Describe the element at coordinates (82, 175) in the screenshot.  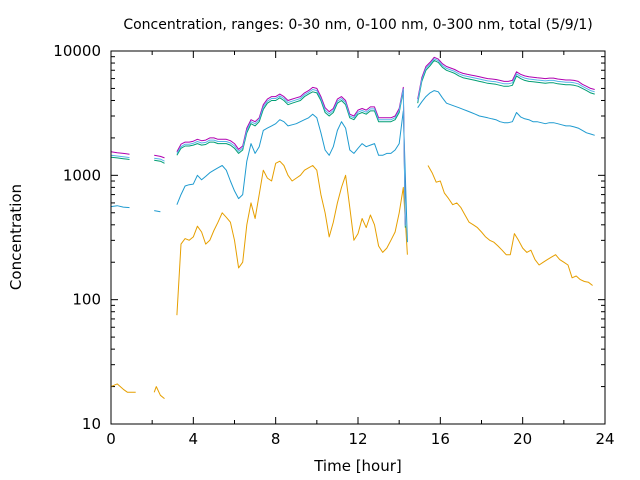
I see `y-tick-label: 1000` at that location.